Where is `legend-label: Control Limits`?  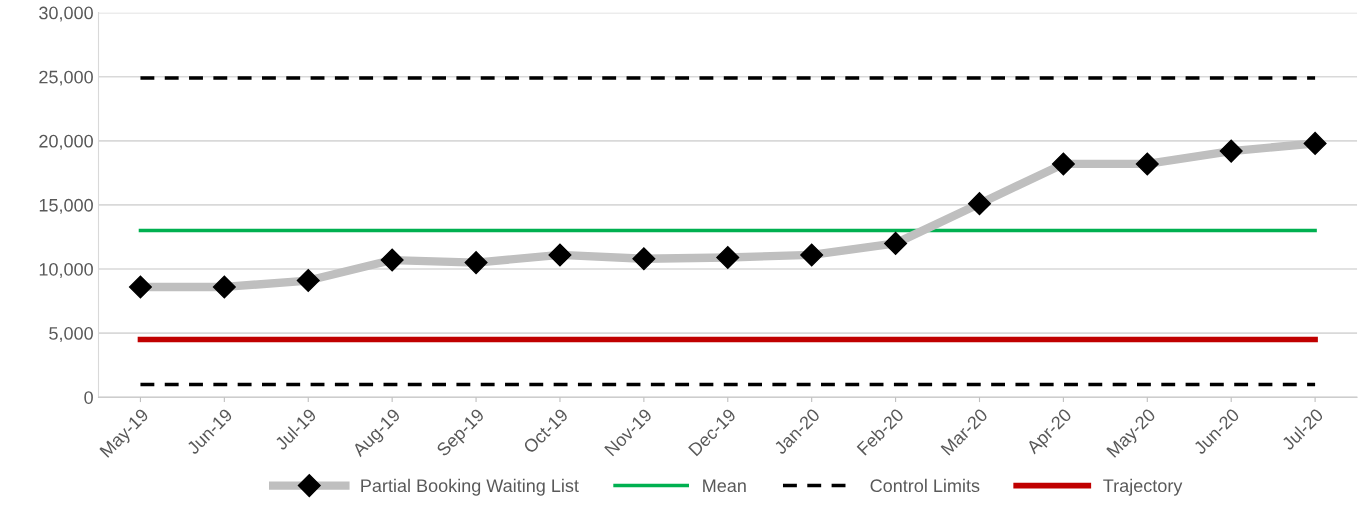
legend-label: Control Limits is located at coordinates (925, 485).